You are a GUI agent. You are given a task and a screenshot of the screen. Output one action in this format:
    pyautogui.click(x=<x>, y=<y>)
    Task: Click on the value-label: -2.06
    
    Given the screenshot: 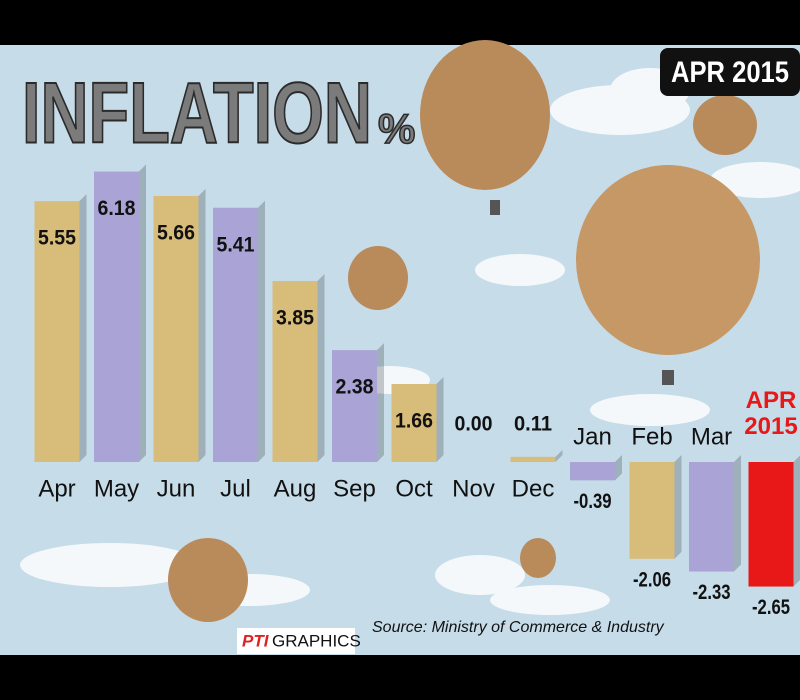 What is the action you would take?
    pyautogui.click(x=652, y=579)
    